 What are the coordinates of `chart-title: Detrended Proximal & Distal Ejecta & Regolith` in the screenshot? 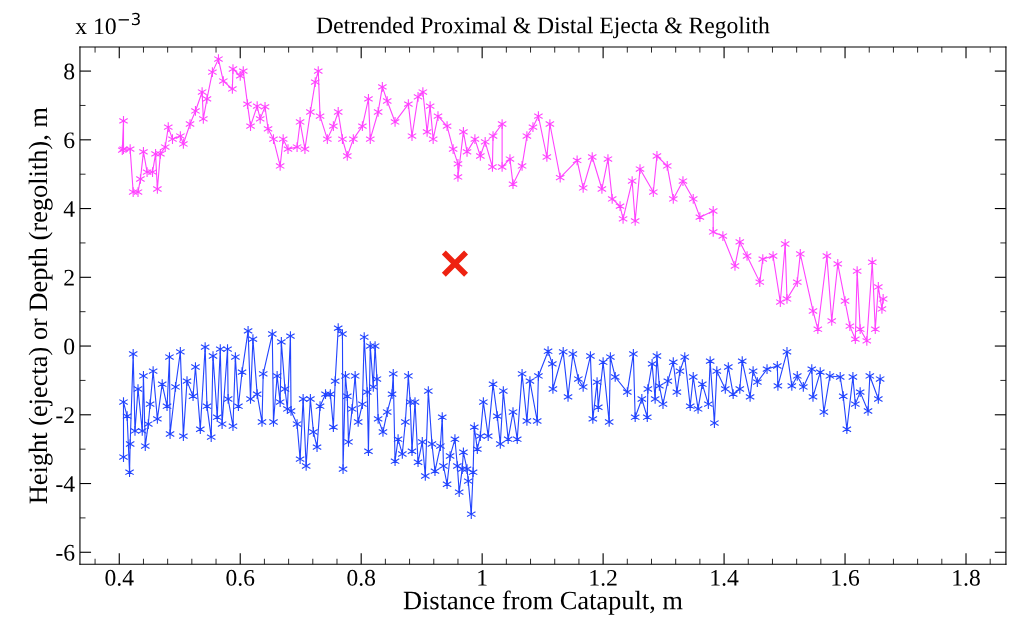 It's located at (543, 27).